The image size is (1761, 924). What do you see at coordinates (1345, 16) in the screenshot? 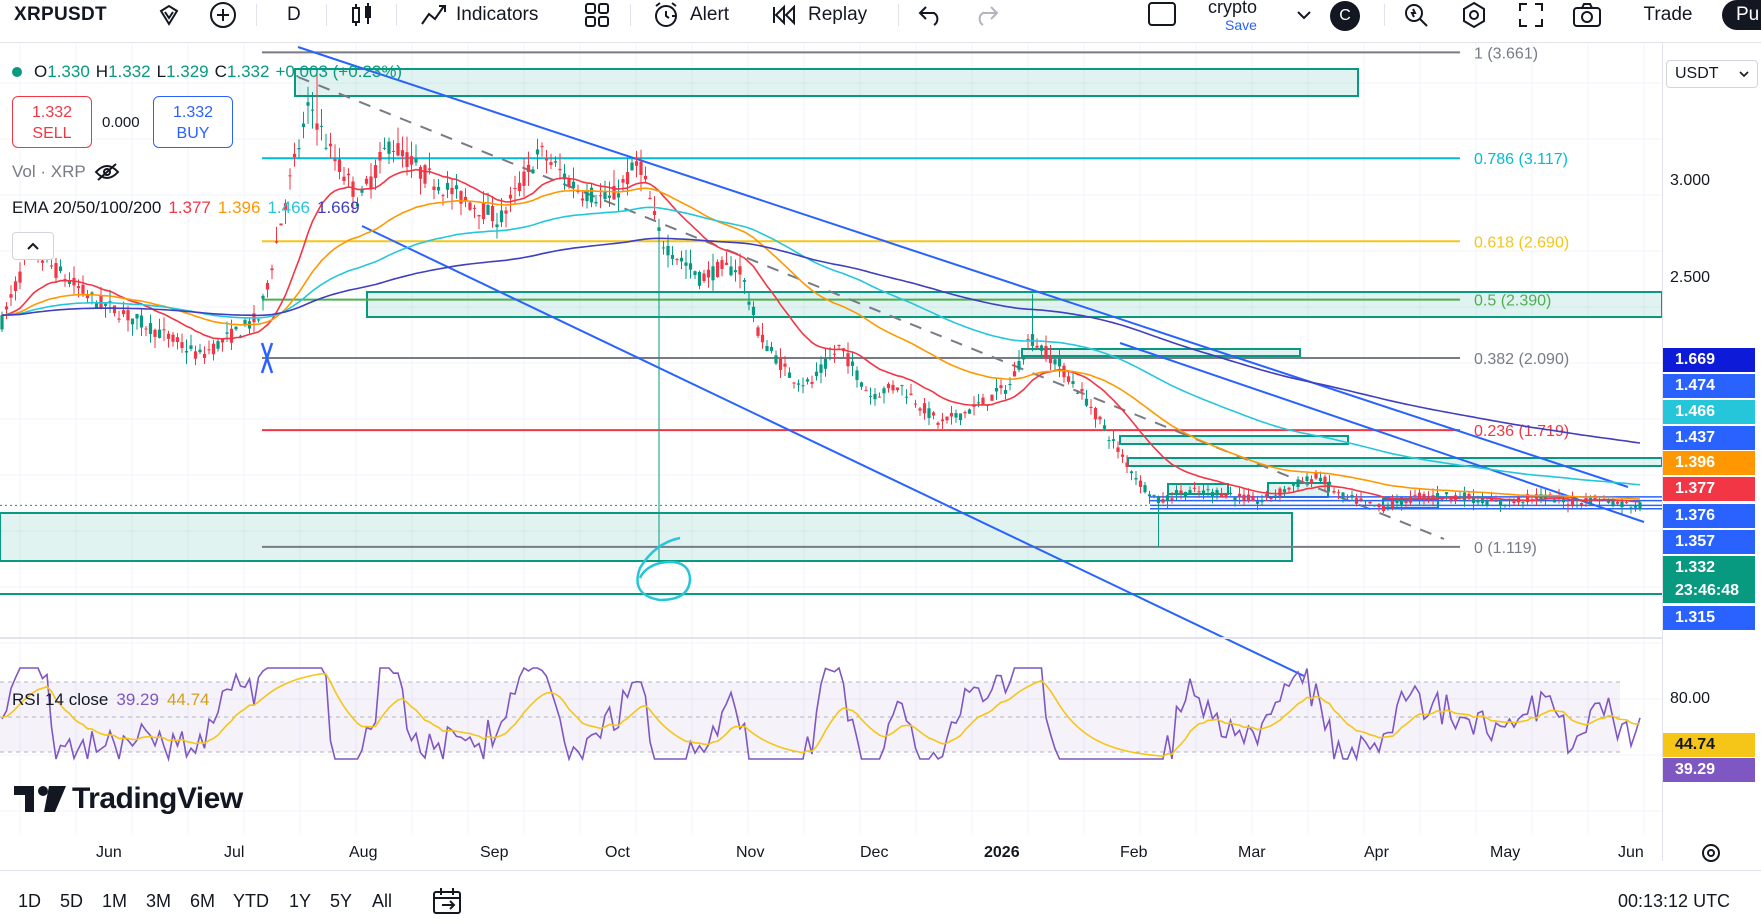
I see `avatar: C` at bounding box center [1345, 16].